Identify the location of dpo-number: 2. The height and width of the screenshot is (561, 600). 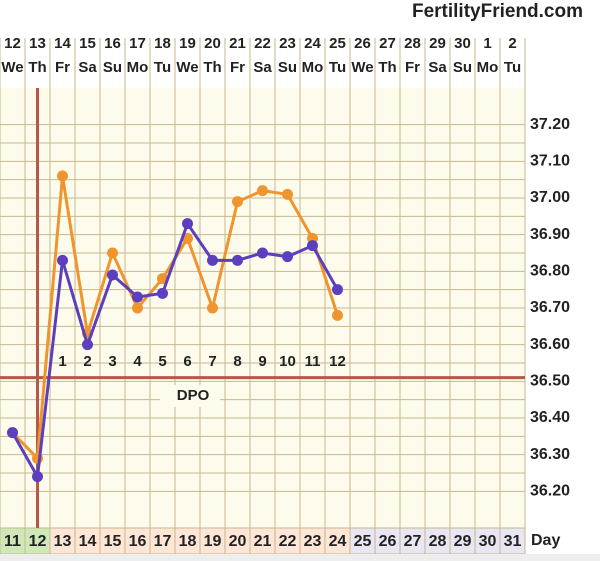
(87, 361).